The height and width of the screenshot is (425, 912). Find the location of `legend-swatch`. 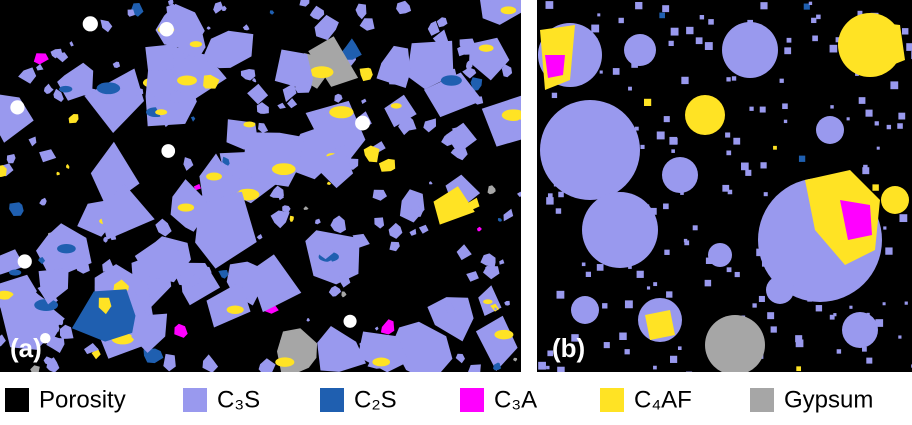

legend-swatch is located at coordinates (762, 400).